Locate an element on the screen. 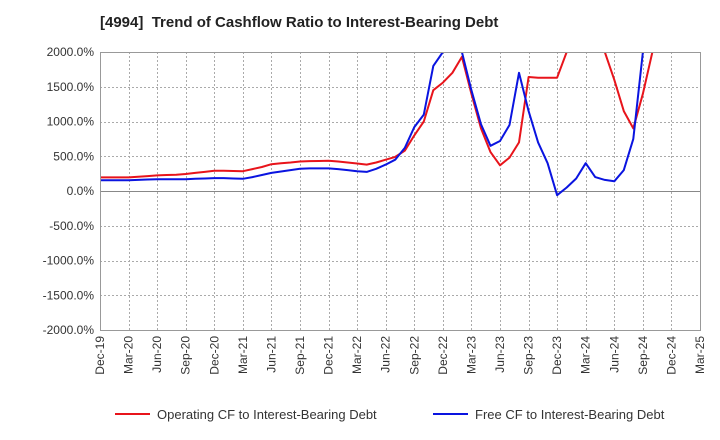 Image resolution: width=720 pixels, height=440 pixels. y-tick-label: 0.0% is located at coordinates (81, 191).